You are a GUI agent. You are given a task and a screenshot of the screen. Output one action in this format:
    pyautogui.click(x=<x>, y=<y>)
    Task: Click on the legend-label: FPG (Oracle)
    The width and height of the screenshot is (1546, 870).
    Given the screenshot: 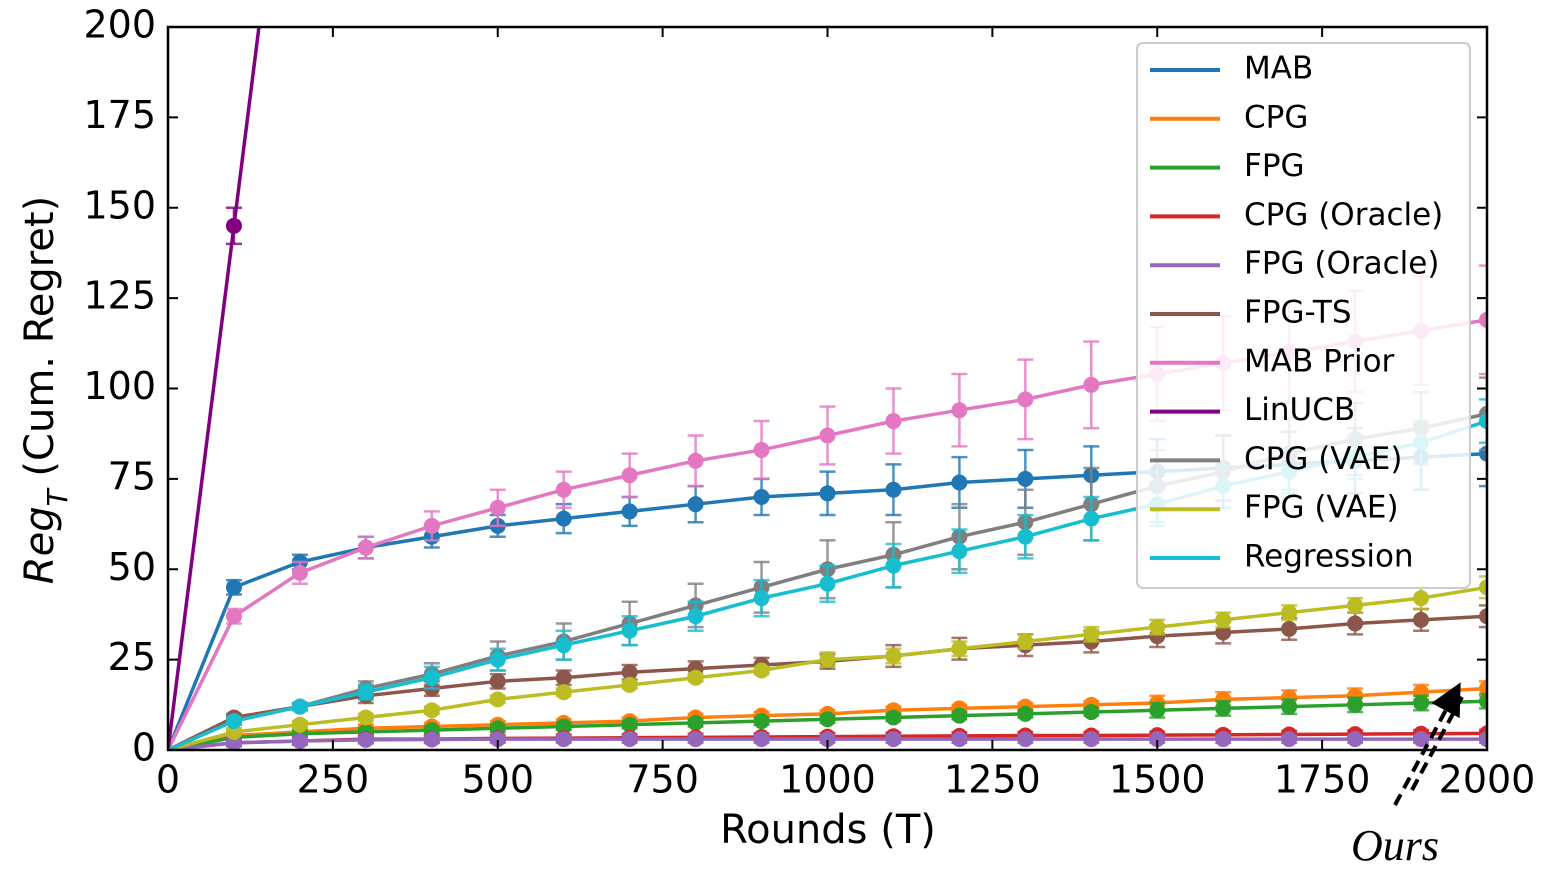 What is the action you would take?
    pyautogui.click(x=1341, y=264)
    